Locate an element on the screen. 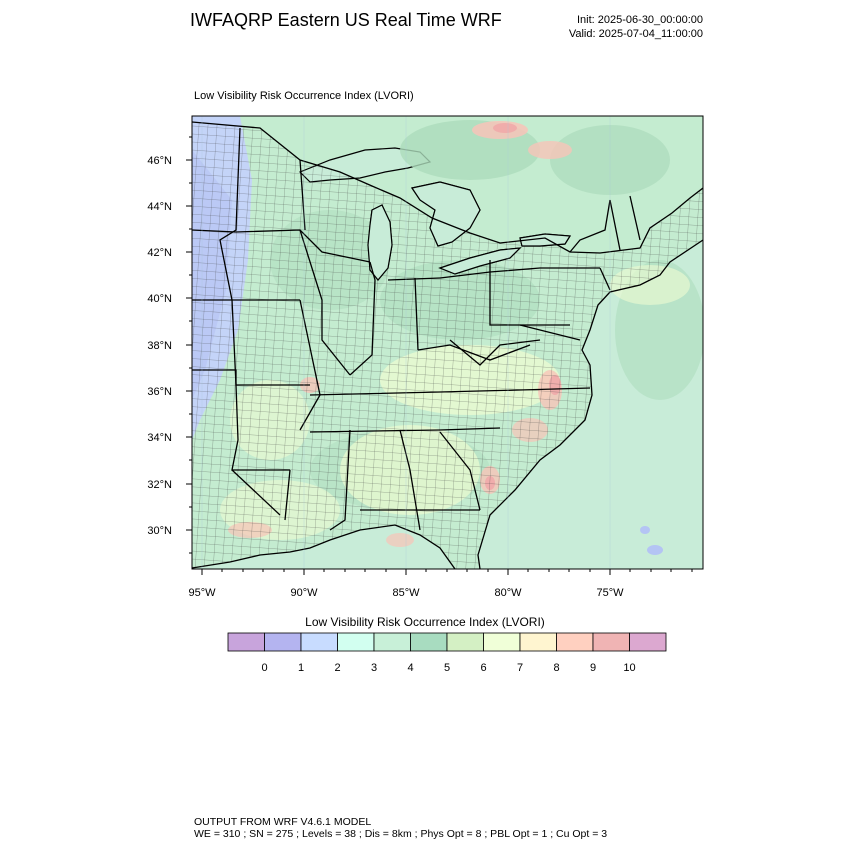 The image size is (850, 850). colorbar-tick-label: 7 is located at coordinates (520, 668).